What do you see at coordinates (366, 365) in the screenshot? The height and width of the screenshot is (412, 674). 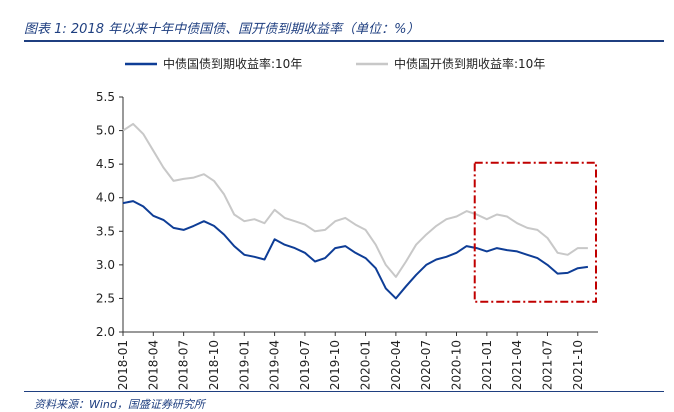 I see `x-tick-label: 2020-01` at bounding box center [366, 365].